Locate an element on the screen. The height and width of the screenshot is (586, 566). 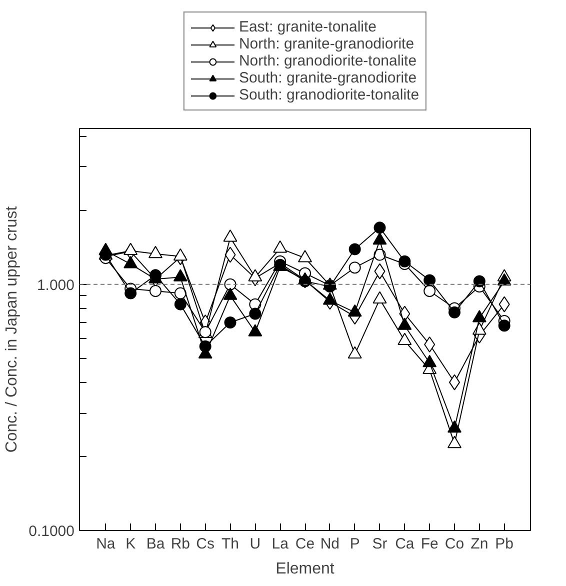
x-tick-label: Nd is located at coordinates (330, 544).